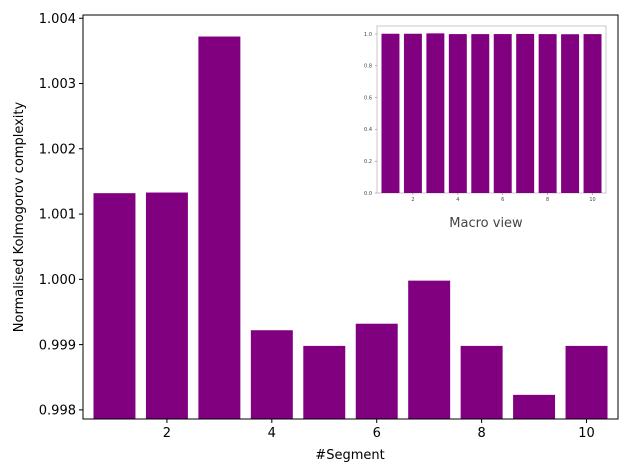 Image resolution: width=634 pixels, height=475 pixels. What do you see at coordinates (57, 215) in the screenshot?
I see `y-tick-label: 1.001` at bounding box center [57, 215].